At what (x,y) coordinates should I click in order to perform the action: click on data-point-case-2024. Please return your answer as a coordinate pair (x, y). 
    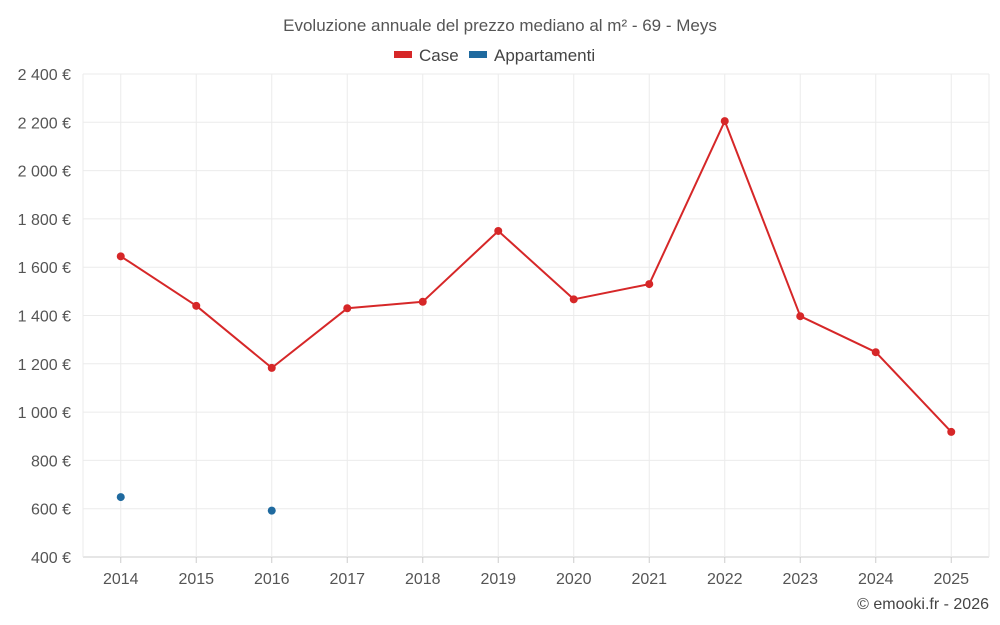
    Looking at the image, I should click on (875, 352).